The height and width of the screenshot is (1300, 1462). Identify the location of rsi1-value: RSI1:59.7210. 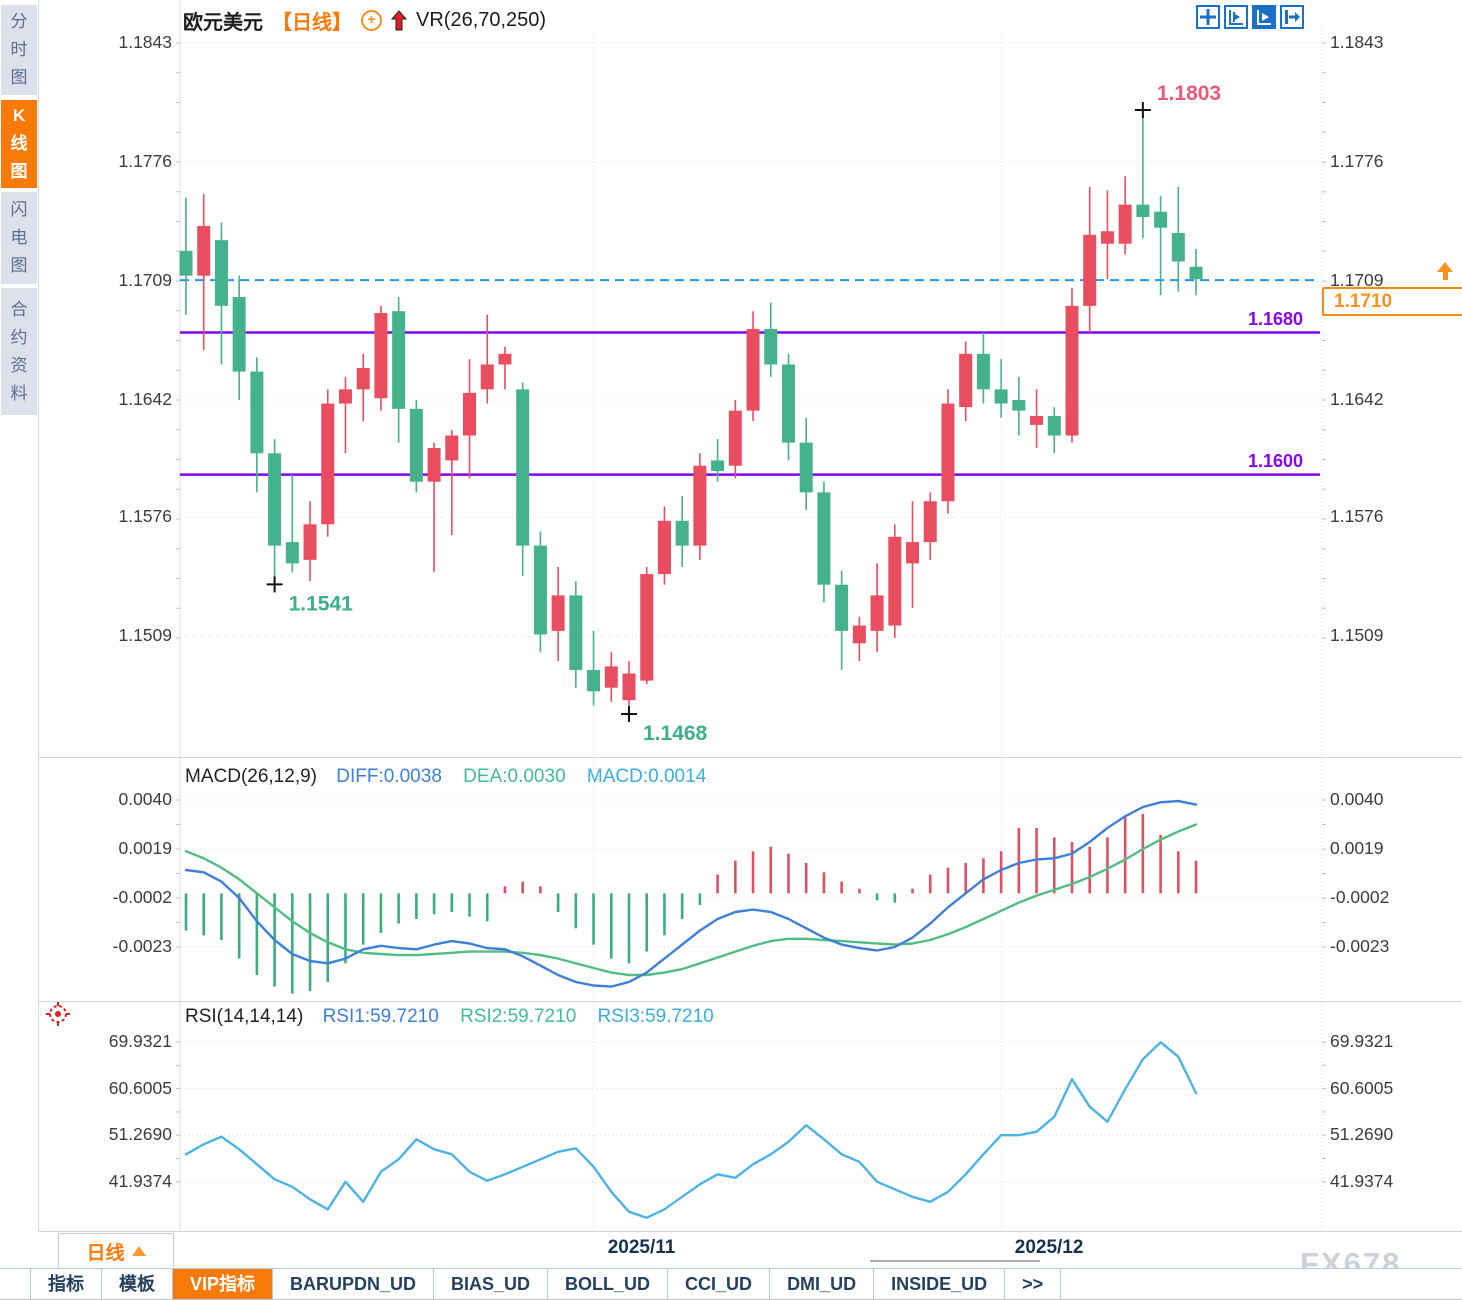
(380, 1016).